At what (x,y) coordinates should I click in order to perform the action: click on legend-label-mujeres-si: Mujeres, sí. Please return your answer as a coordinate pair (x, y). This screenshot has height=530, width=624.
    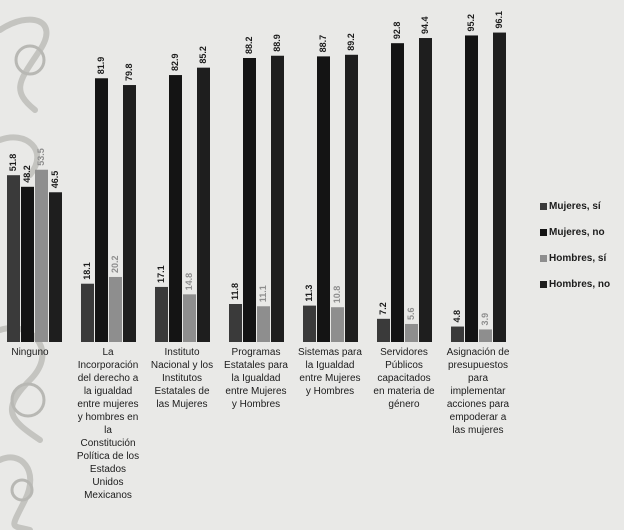
    Looking at the image, I should click on (575, 206).